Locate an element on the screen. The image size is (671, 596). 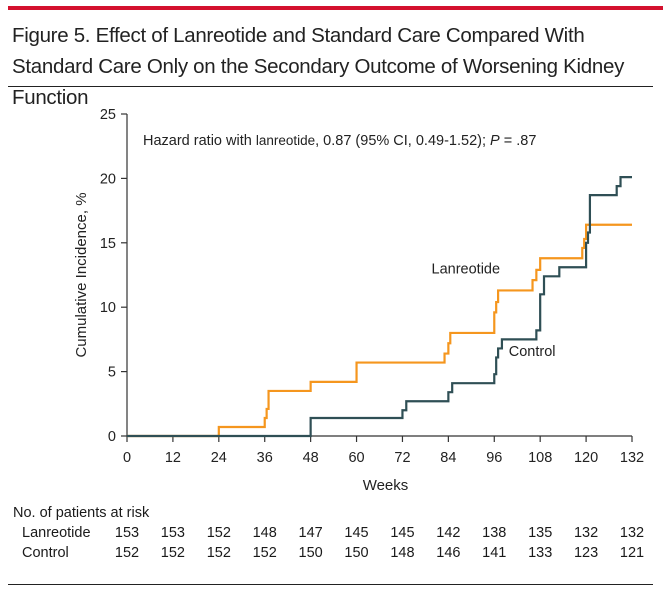
y-axis-label: Cumulative Incidence, % is located at coordinates (81, 274).